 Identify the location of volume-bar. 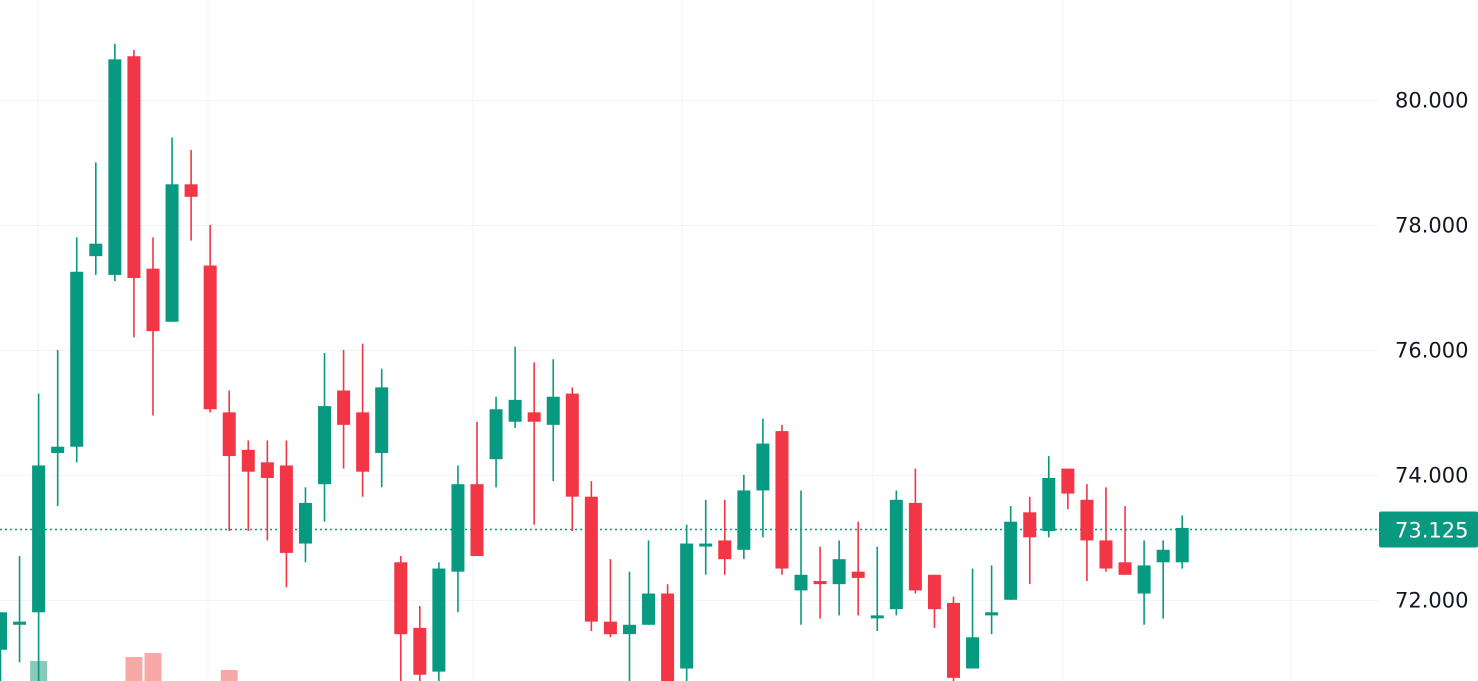
(153, 667).